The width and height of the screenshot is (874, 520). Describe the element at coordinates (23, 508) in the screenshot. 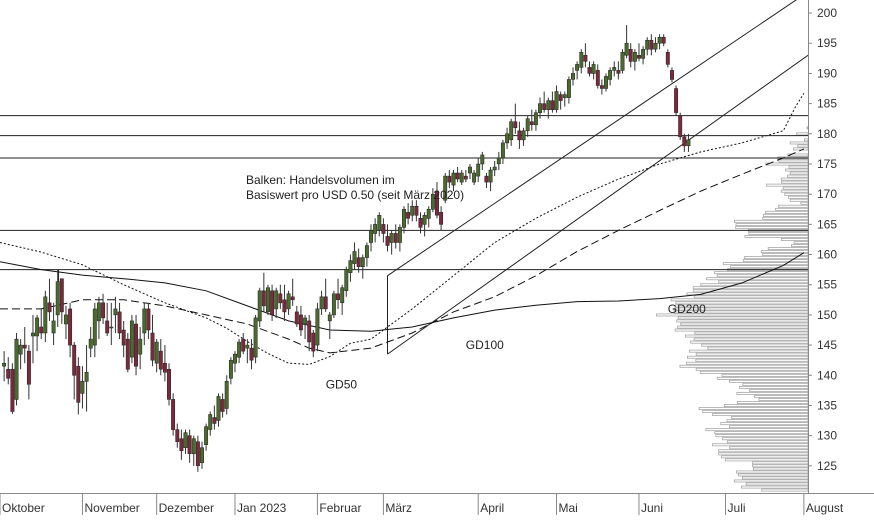

I see `x-tick-label: Oktober` at that location.